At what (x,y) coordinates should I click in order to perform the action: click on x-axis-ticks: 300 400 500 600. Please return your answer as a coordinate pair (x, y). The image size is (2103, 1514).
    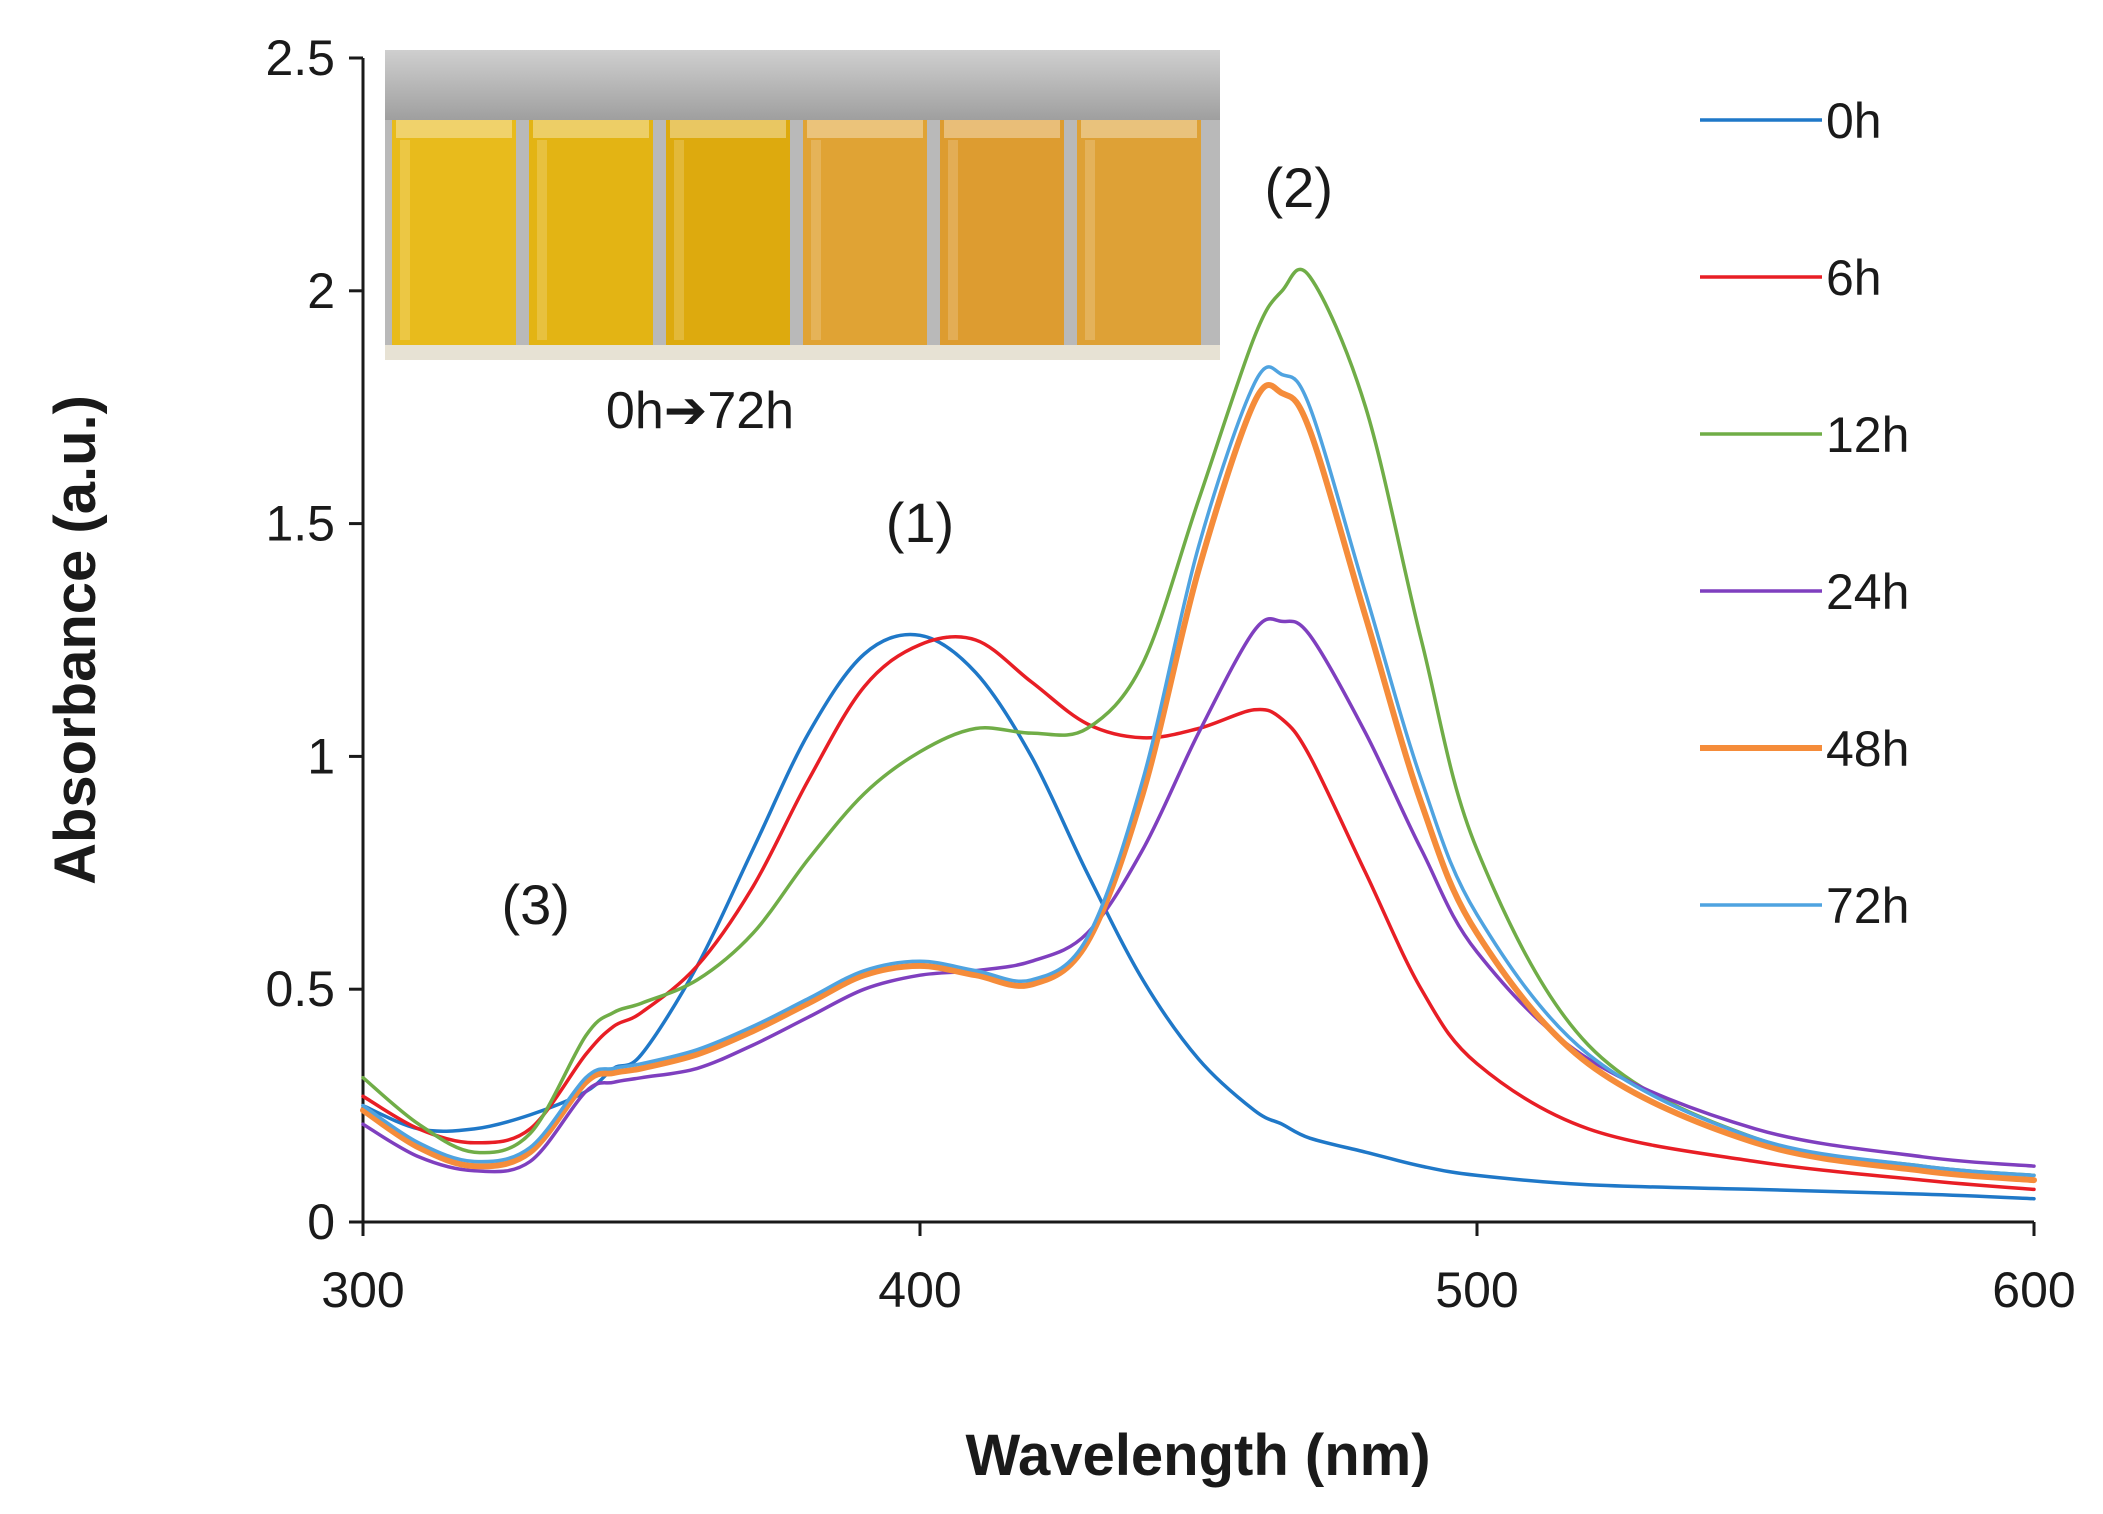
    Looking at the image, I should click on (1198, 1270).